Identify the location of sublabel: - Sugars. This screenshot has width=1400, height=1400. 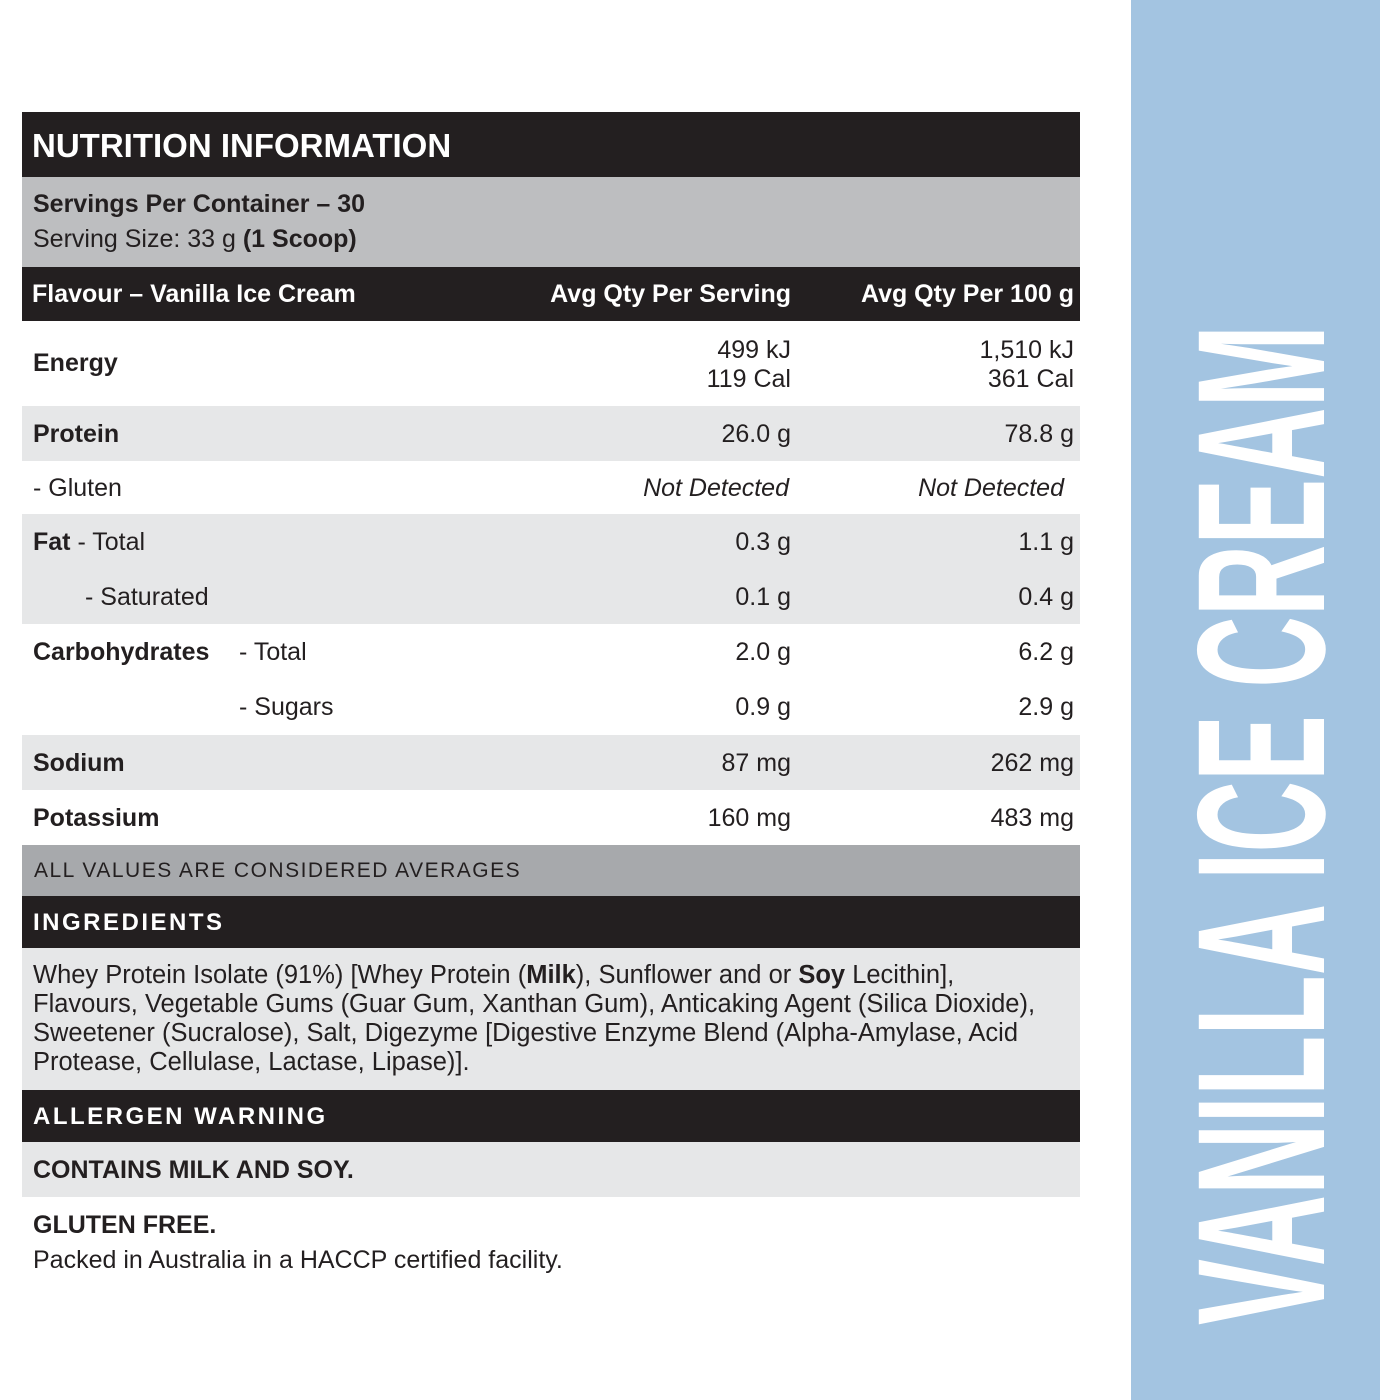
(286, 707).